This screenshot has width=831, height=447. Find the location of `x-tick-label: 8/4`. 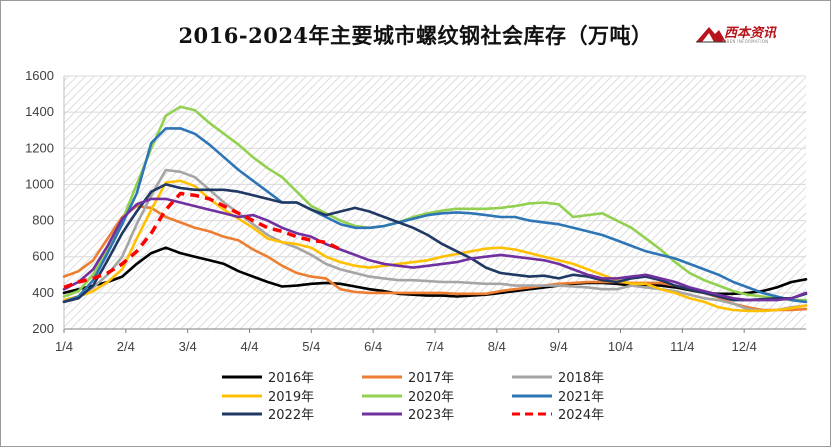

x-tick-label: 8/4 is located at coordinates (497, 346).